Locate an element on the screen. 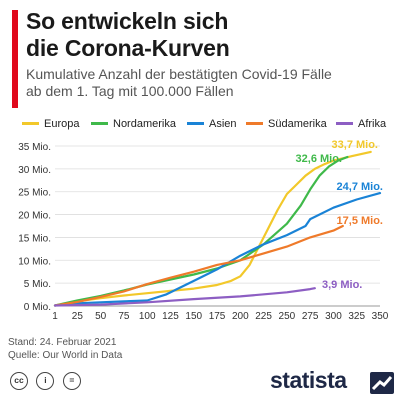  legend-label: Afrika is located at coordinates (372, 124).